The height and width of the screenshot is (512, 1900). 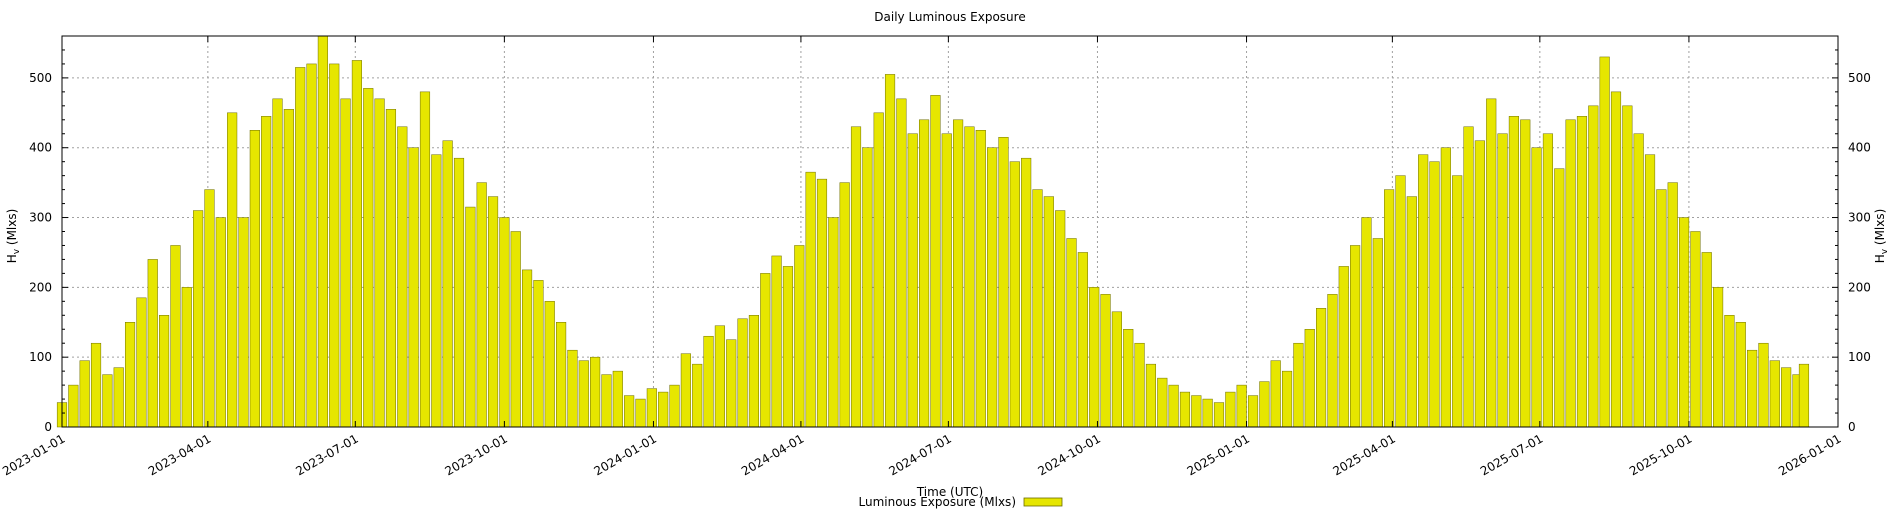 I want to click on y-tick-label-left: 300, so click(x=40, y=218).